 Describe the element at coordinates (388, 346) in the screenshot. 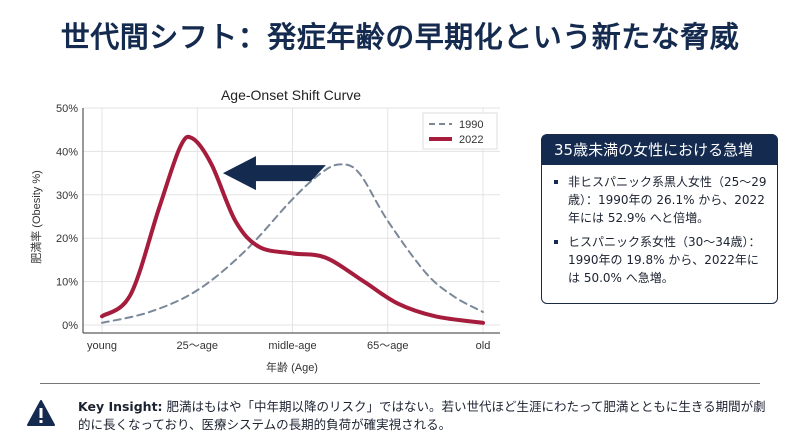

I see `x-tick-label: 65〜age` at that location.